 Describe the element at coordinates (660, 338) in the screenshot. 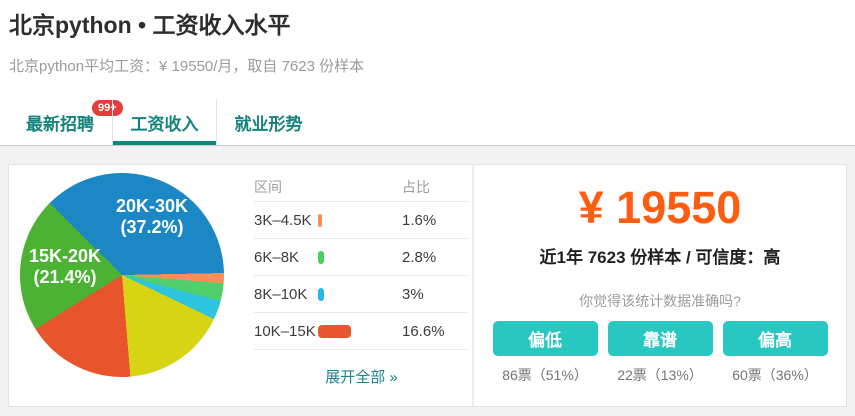

I see `vote-accurate-button: 靠谱` at that location.